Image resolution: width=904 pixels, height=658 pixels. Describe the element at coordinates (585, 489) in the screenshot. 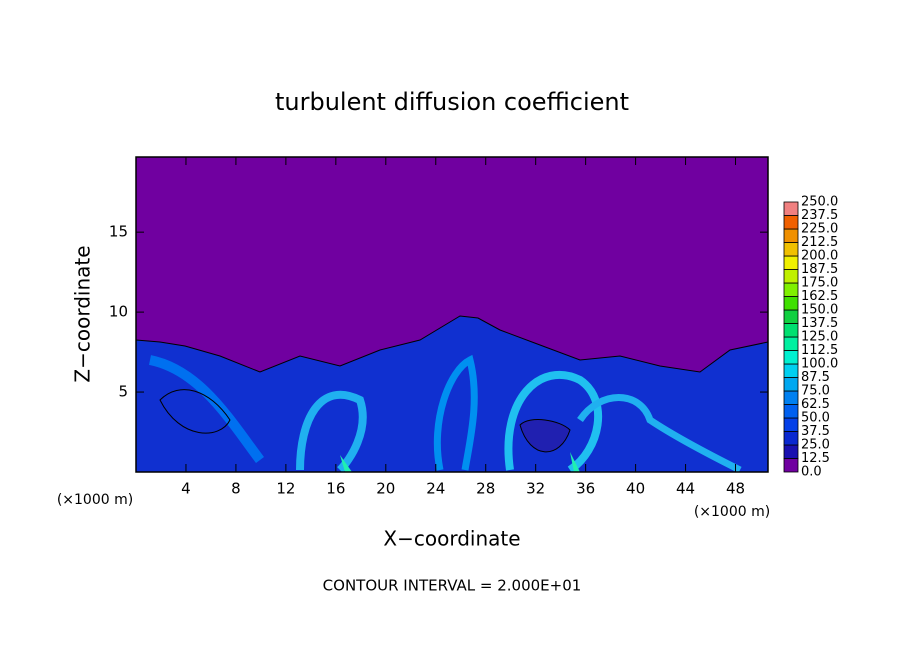

I see `x-tick-label: 36` at that location.